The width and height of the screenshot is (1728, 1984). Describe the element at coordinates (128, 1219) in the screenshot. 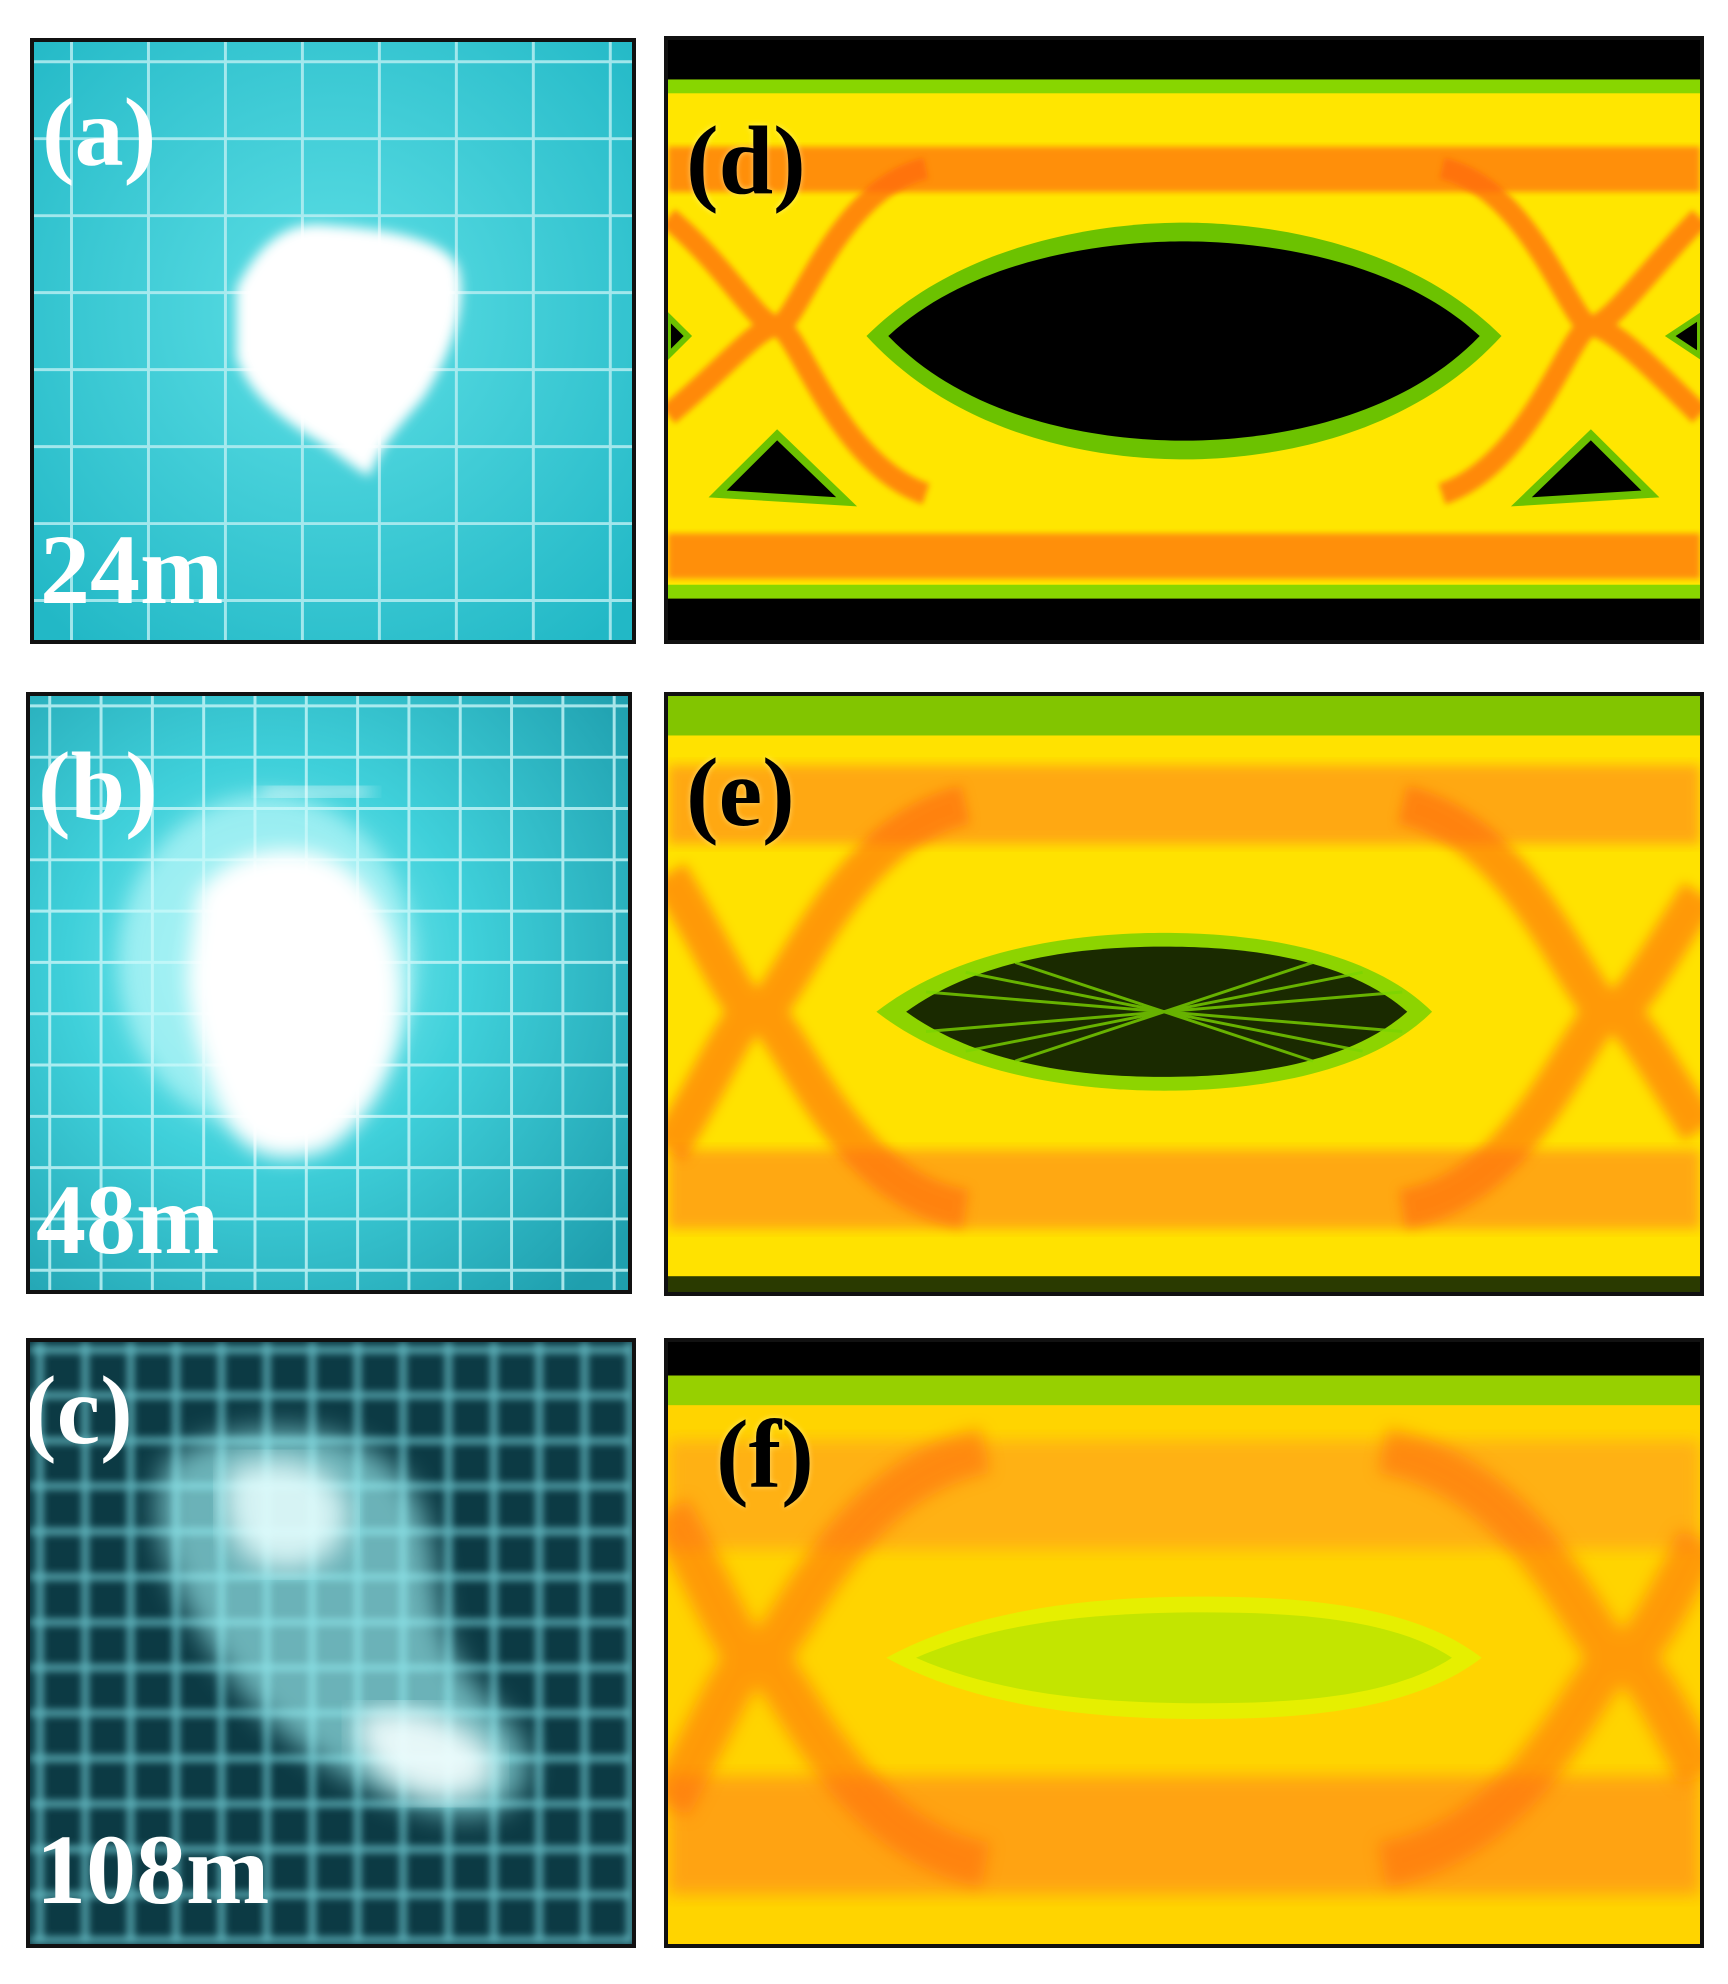

I see `distance-label-b: 48m` at that location.